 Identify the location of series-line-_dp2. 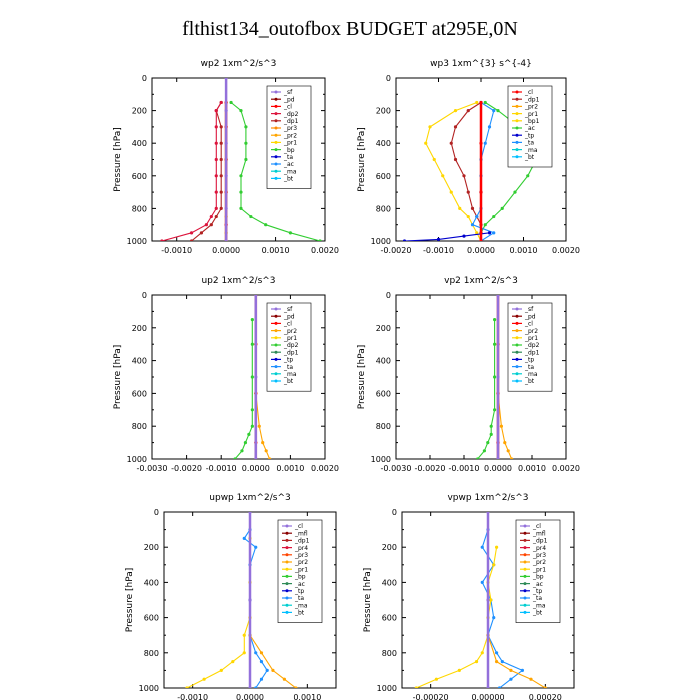
(486, 389).